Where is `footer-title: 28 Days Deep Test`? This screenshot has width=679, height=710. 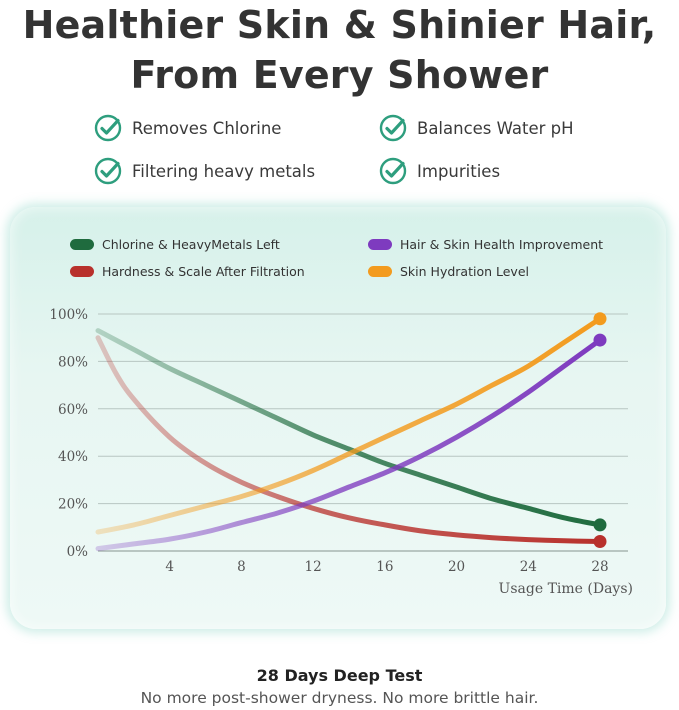 footer-title: 28 Days Deep Test is located at coordinates (339, 675).